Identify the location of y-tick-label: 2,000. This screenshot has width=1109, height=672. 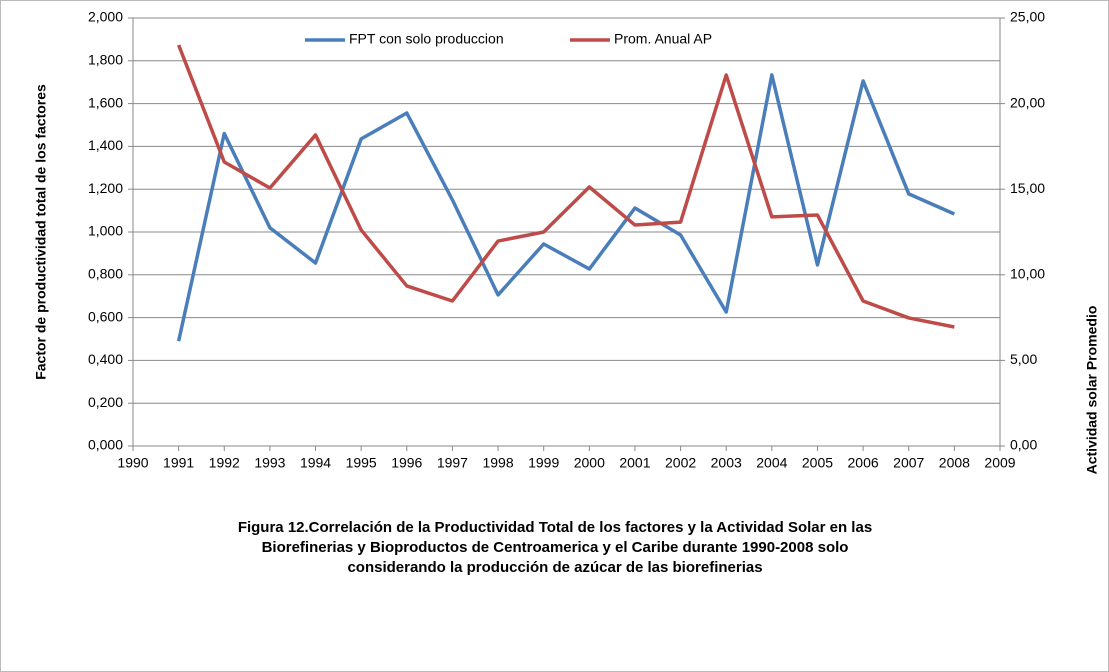
(105, 17).